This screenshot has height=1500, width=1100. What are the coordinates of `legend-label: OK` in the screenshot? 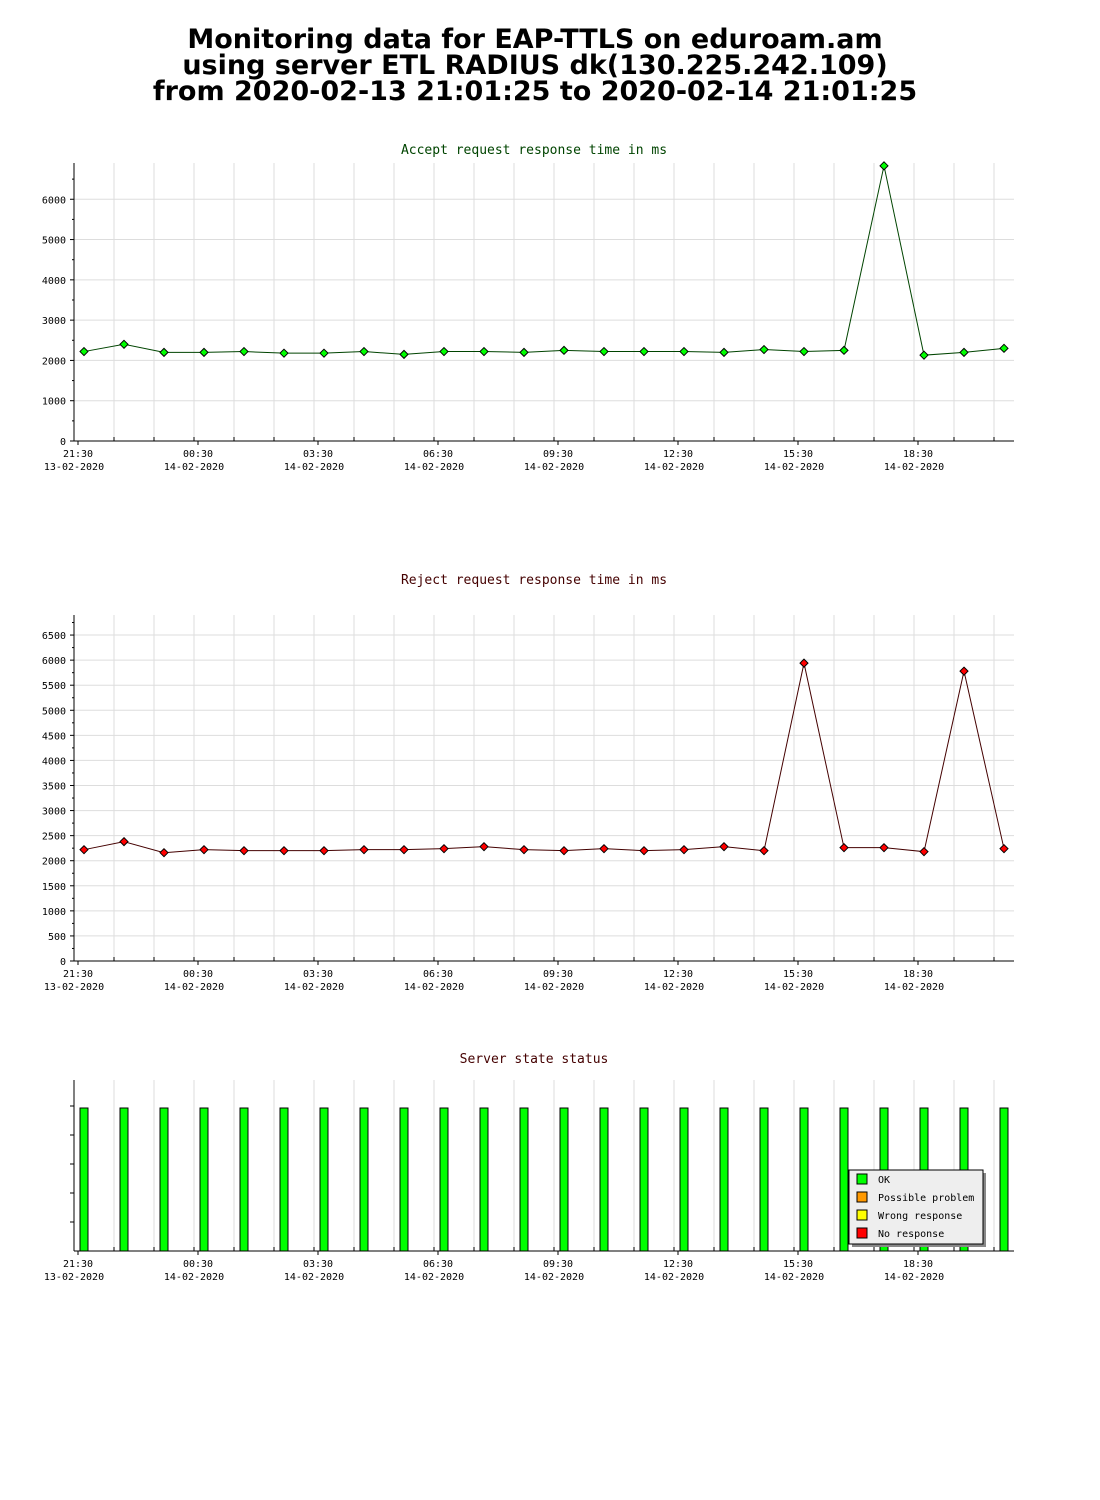 It's located at (884, 1180).